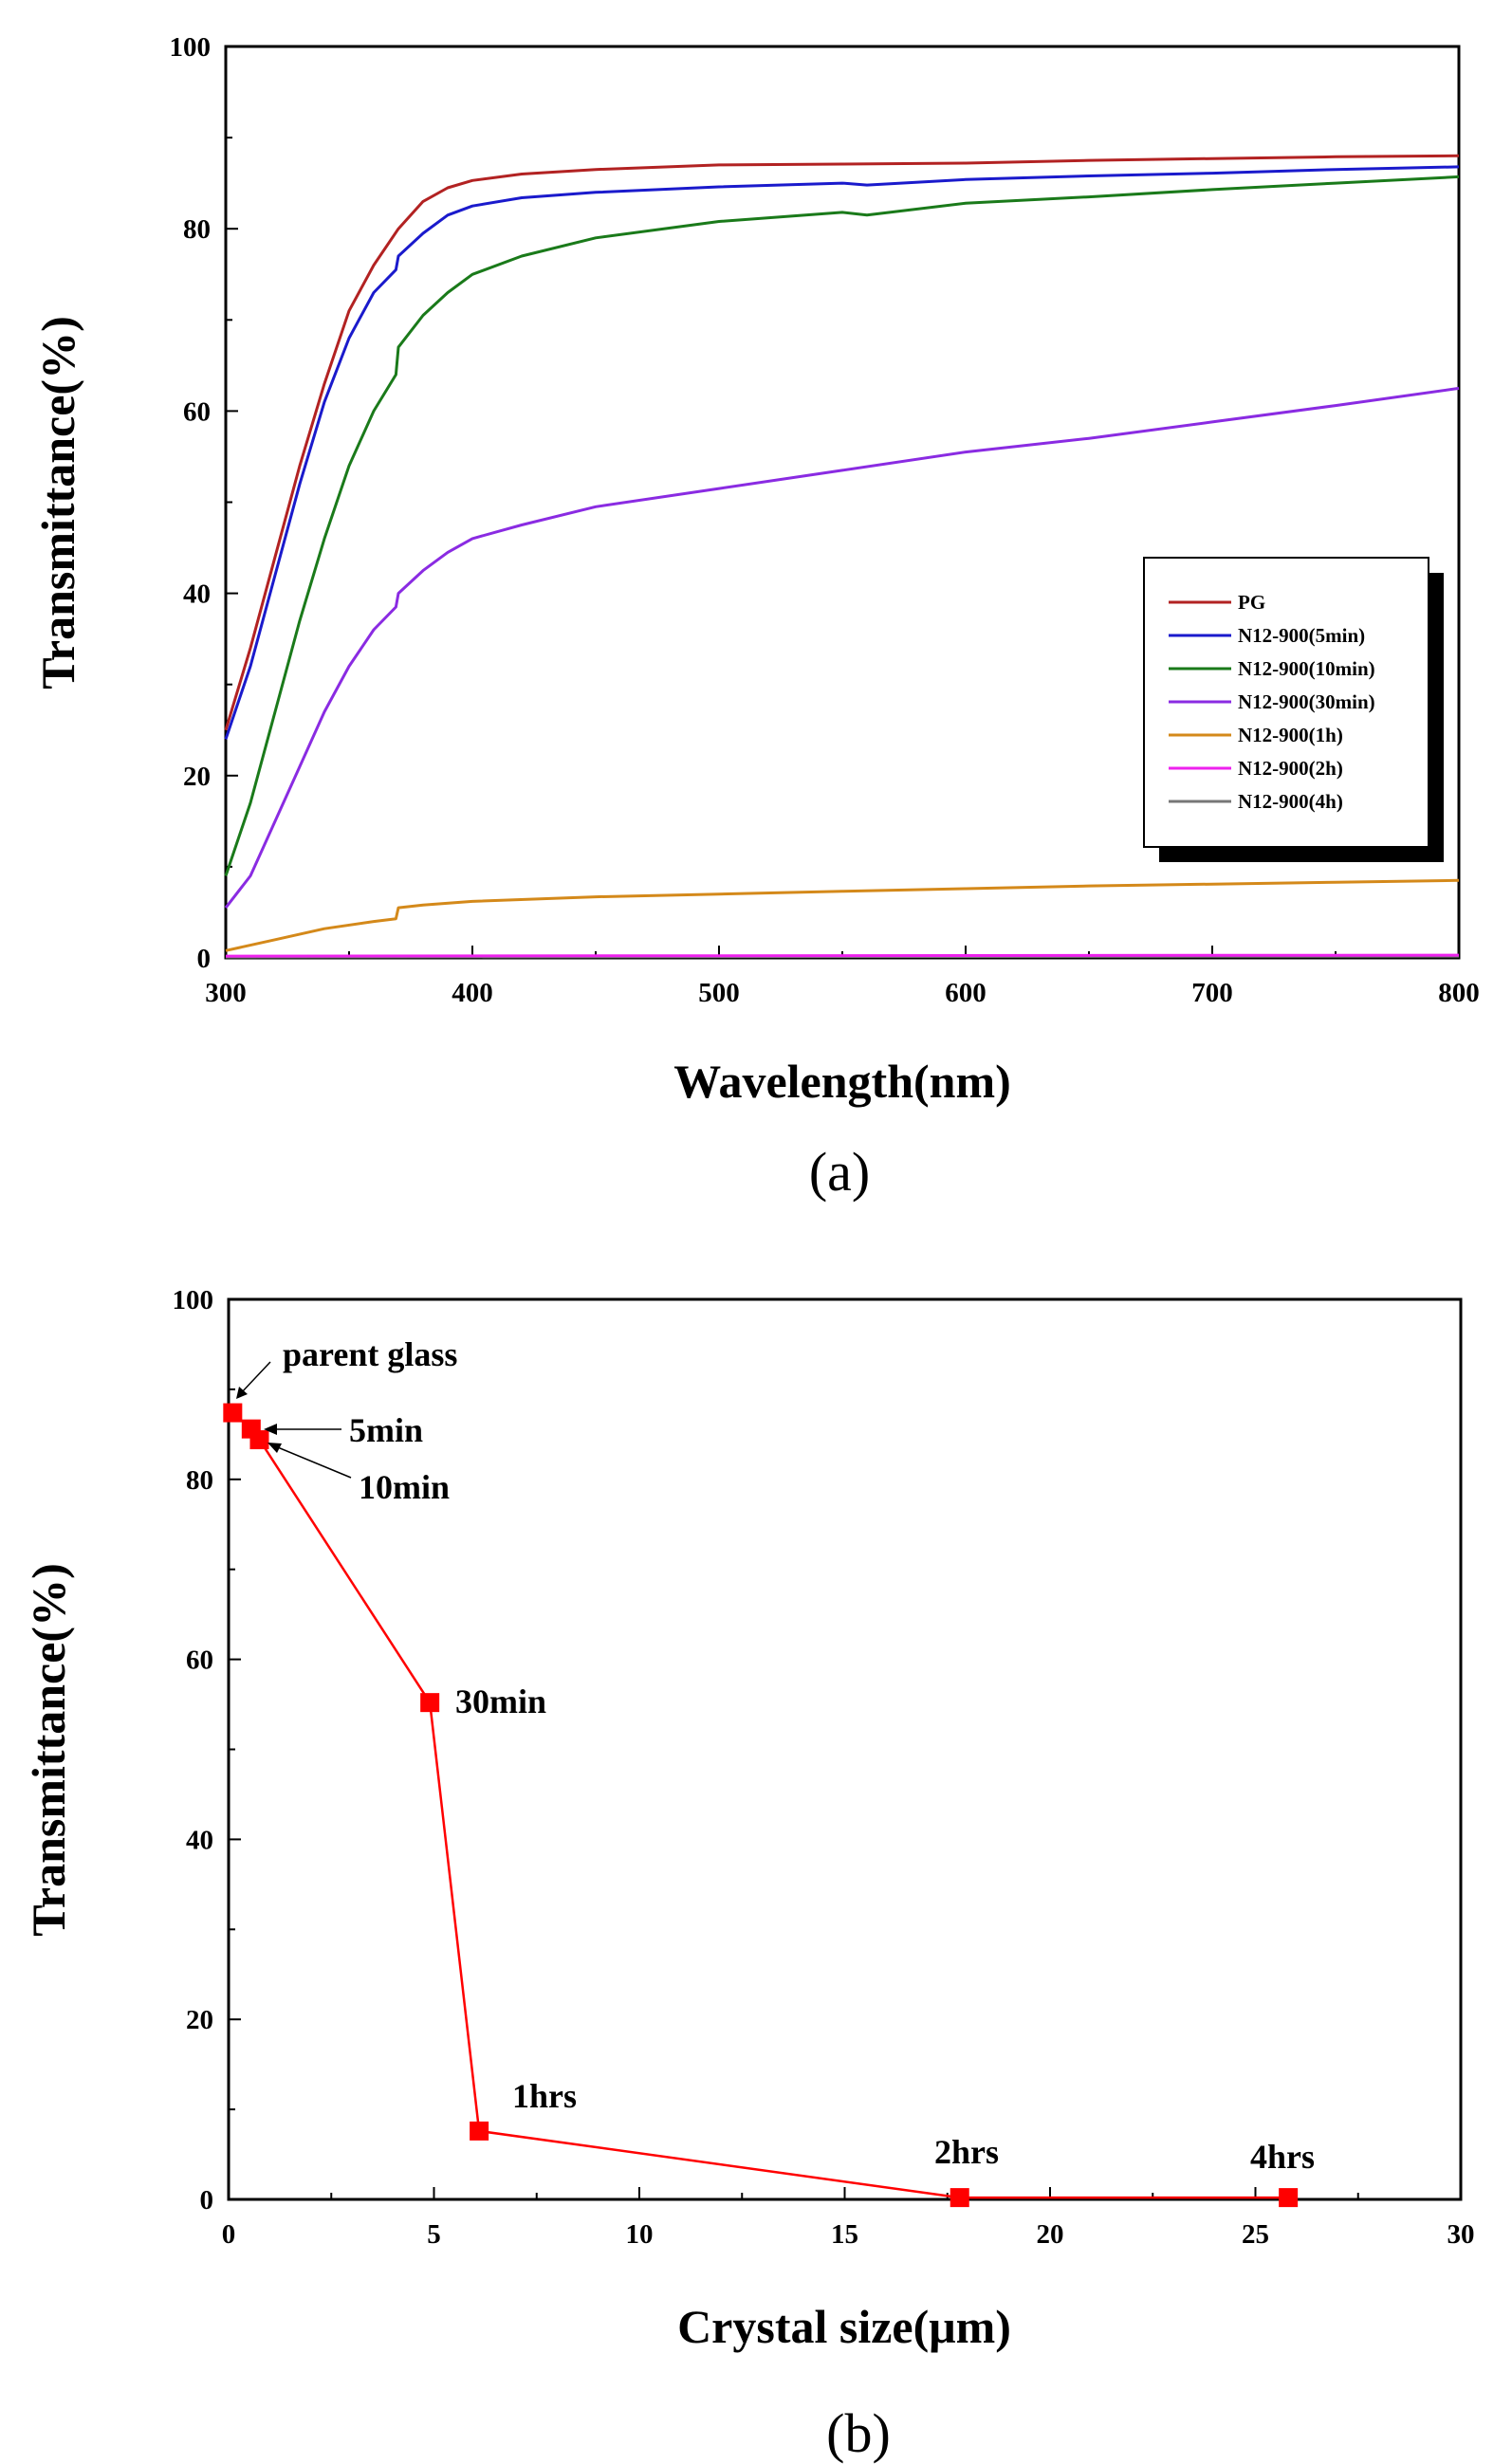 This screenshot has height=2464, width=1512. Describe the element at coordinates (434, 2234) in the screenshot. I see `x-tick-label: 5` at that location.